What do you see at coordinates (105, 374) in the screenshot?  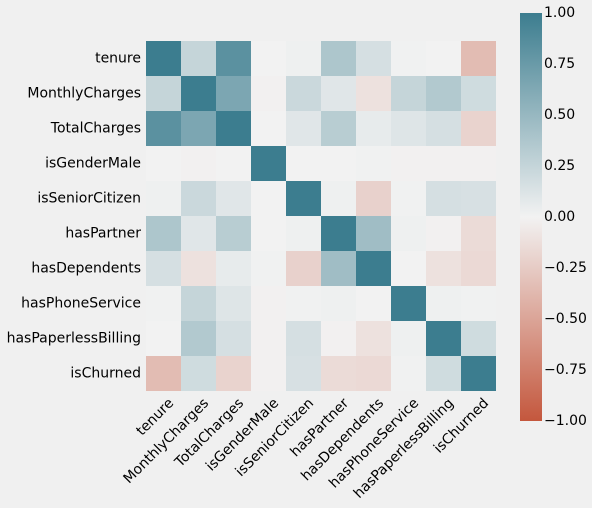 I see `row-label: isChurned` at bounding box center [105, 374].